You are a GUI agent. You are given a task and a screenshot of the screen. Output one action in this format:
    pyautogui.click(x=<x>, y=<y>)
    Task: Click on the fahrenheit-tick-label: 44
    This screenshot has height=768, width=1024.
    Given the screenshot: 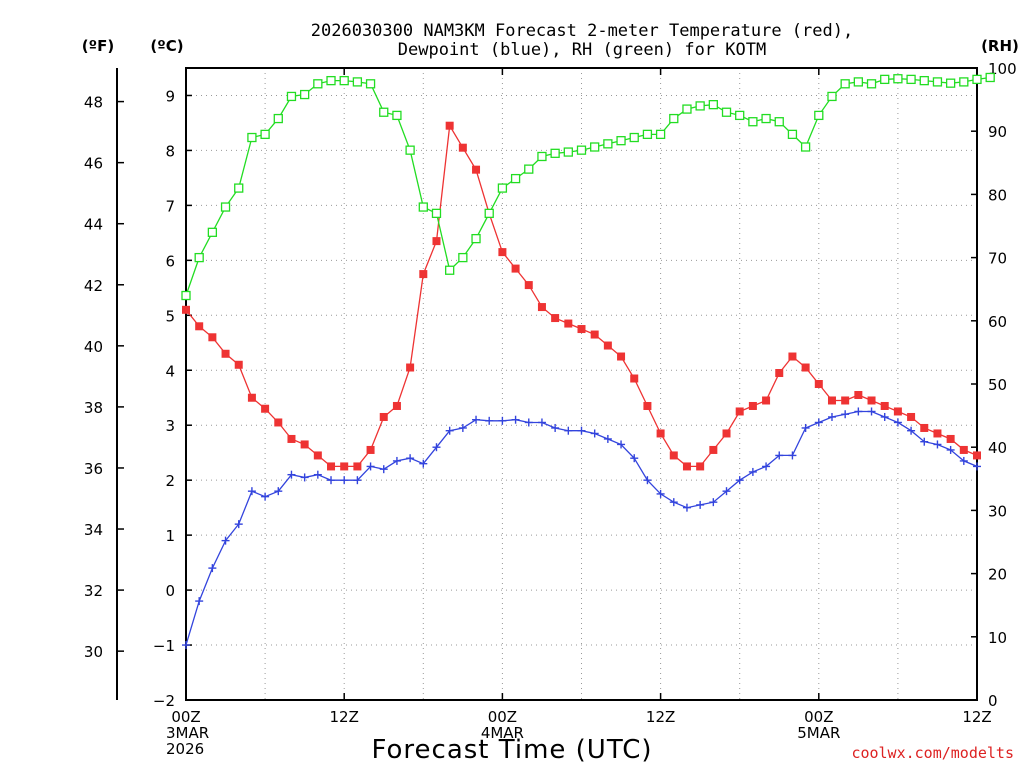 What is the action you would take?
    pyautogui.click(x=93, y=225)
    